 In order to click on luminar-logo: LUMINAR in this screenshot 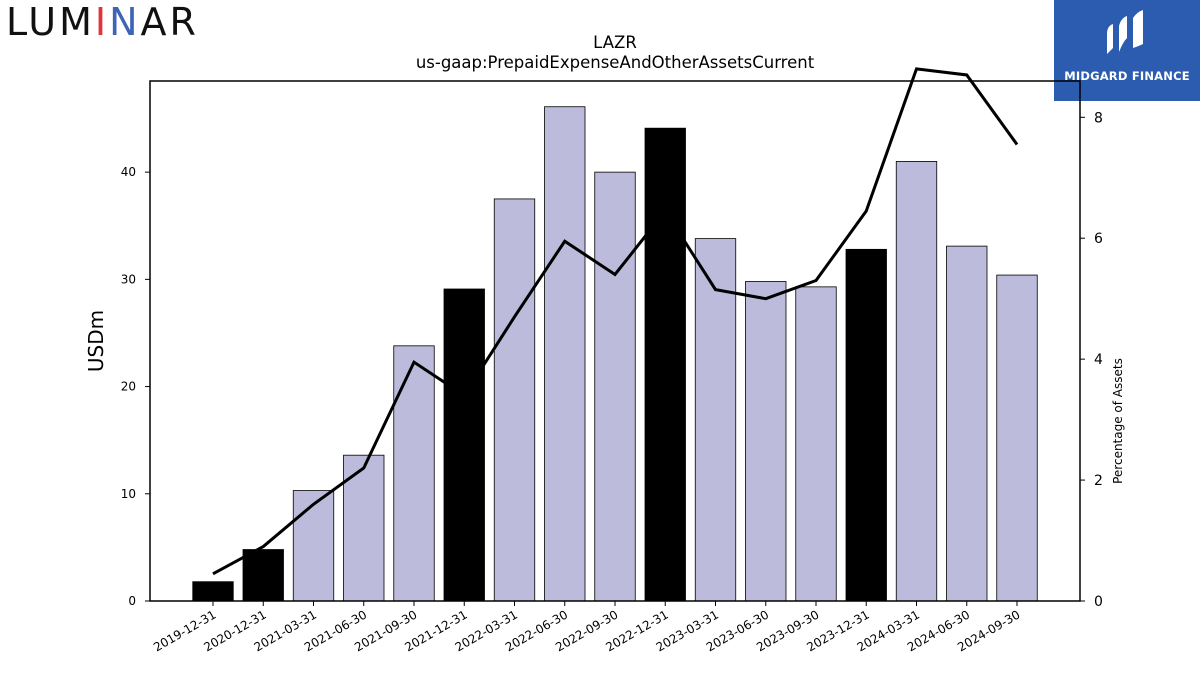, I will do `click(102, 22)`.